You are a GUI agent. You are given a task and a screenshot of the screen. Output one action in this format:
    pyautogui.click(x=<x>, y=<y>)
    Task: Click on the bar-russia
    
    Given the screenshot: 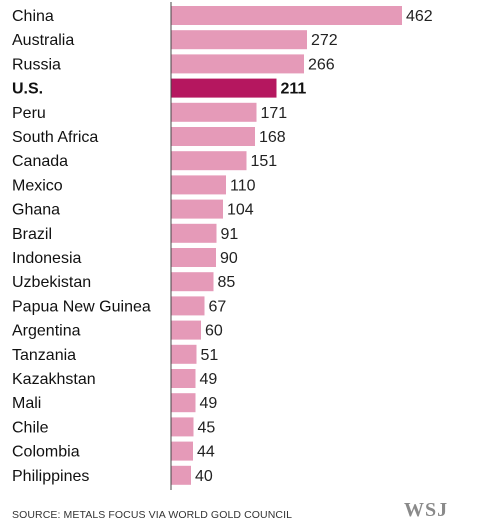 What is the action you would take?
    pyautogui.click(x=237, y=64)
    